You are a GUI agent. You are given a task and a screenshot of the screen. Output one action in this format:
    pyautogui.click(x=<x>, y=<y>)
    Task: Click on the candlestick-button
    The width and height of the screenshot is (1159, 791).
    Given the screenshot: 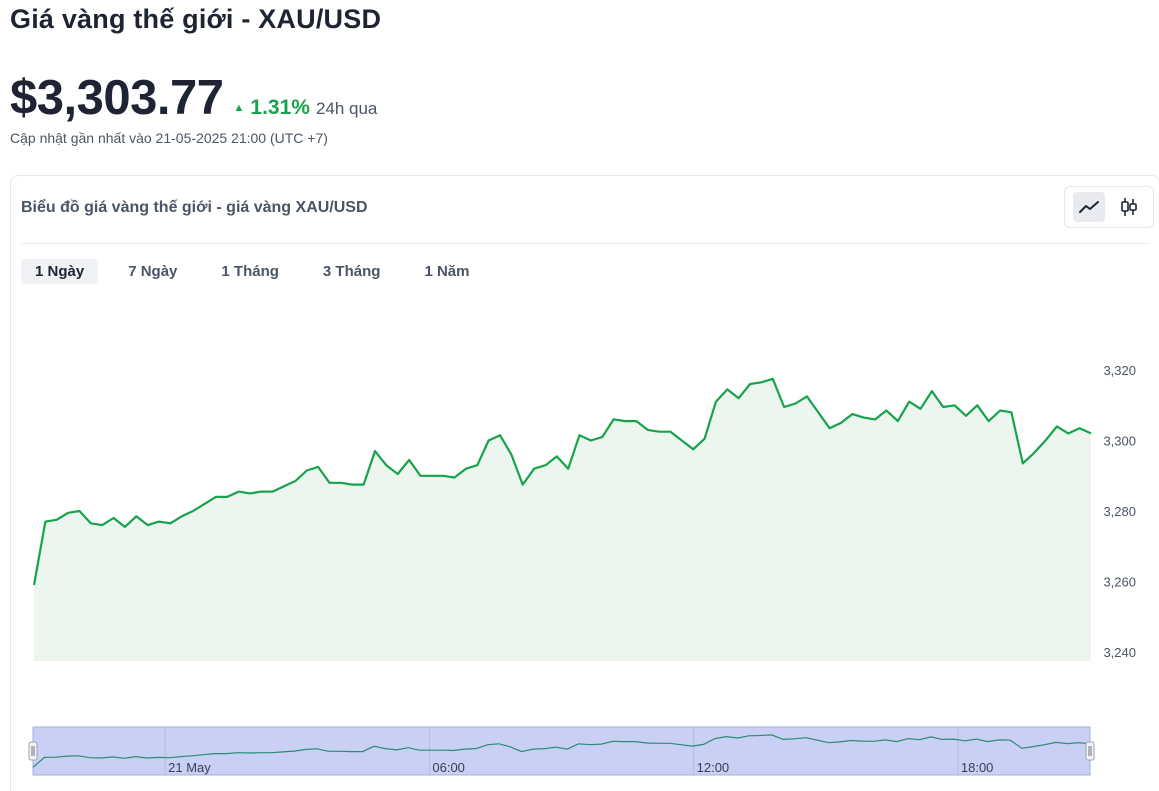 What is the action you would take?
    pyautogui.click(x=1129, y=207)
    